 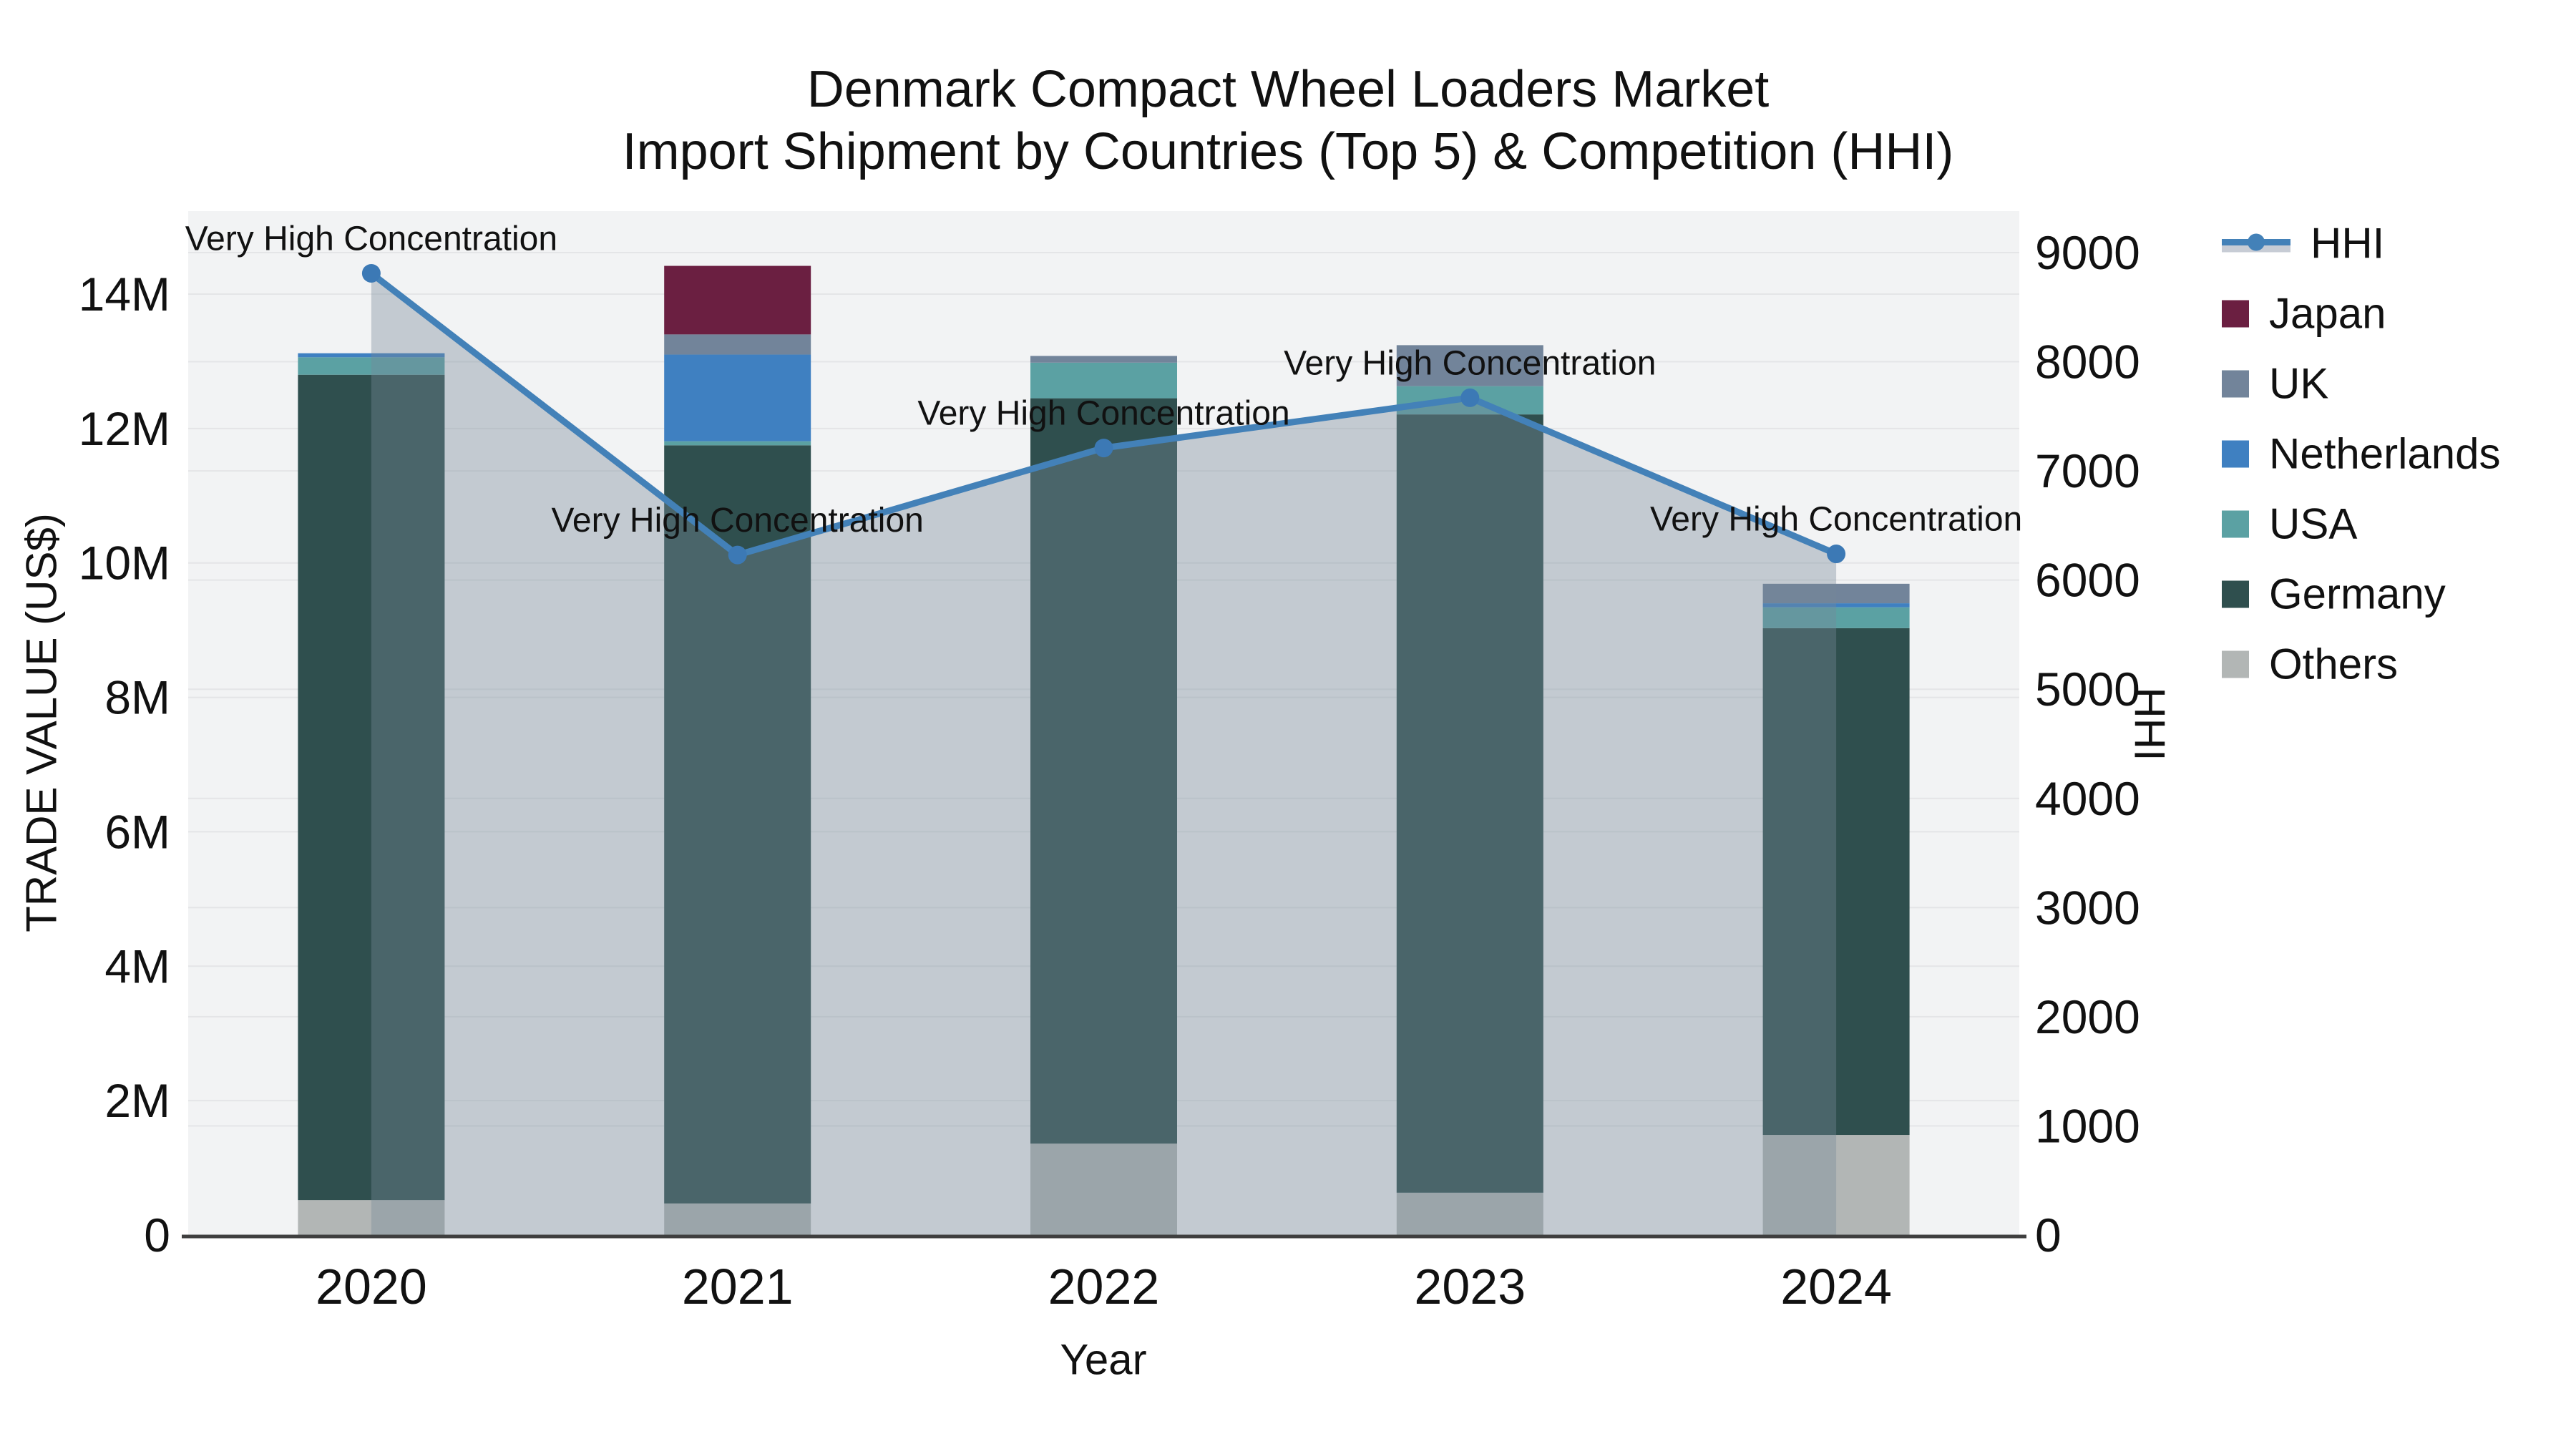 What do you see at coordinates (2087, 580) in the screenshot?
I see `y-right-tick-6000: 6000` at bounding box center [2087, 580].